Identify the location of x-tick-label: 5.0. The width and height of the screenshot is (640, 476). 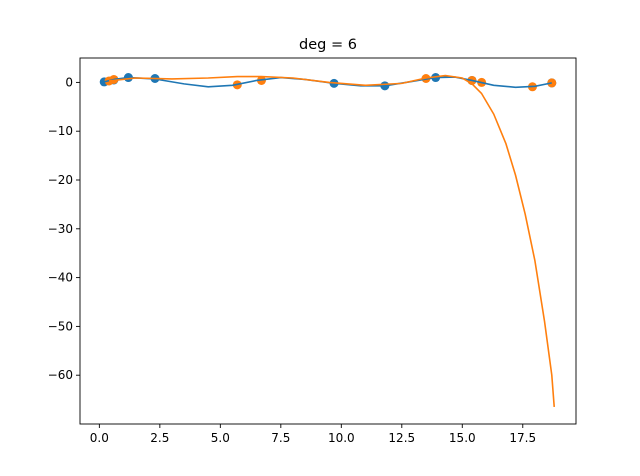
(220, 438).